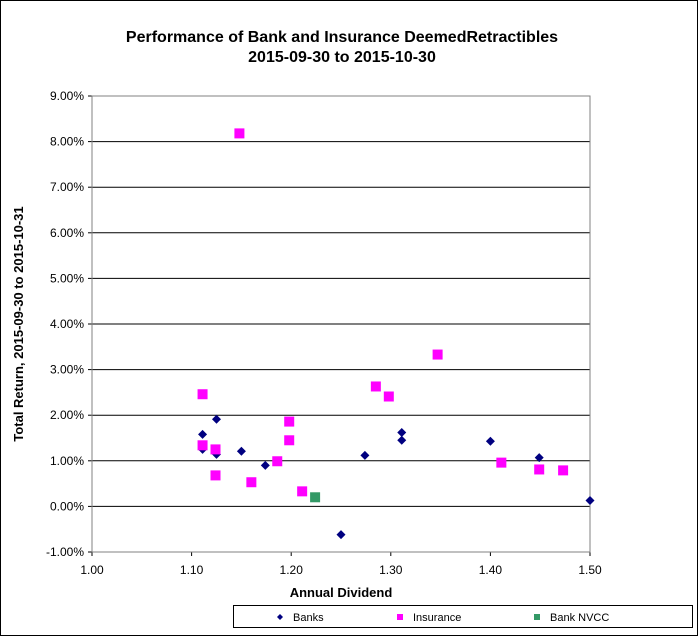 The height and width of the screenshot is (641, 698). What do you see at coordinates (315, 497) in the screenshot?
I see `bank-nvcc-point` at bounding box center [315, 497].